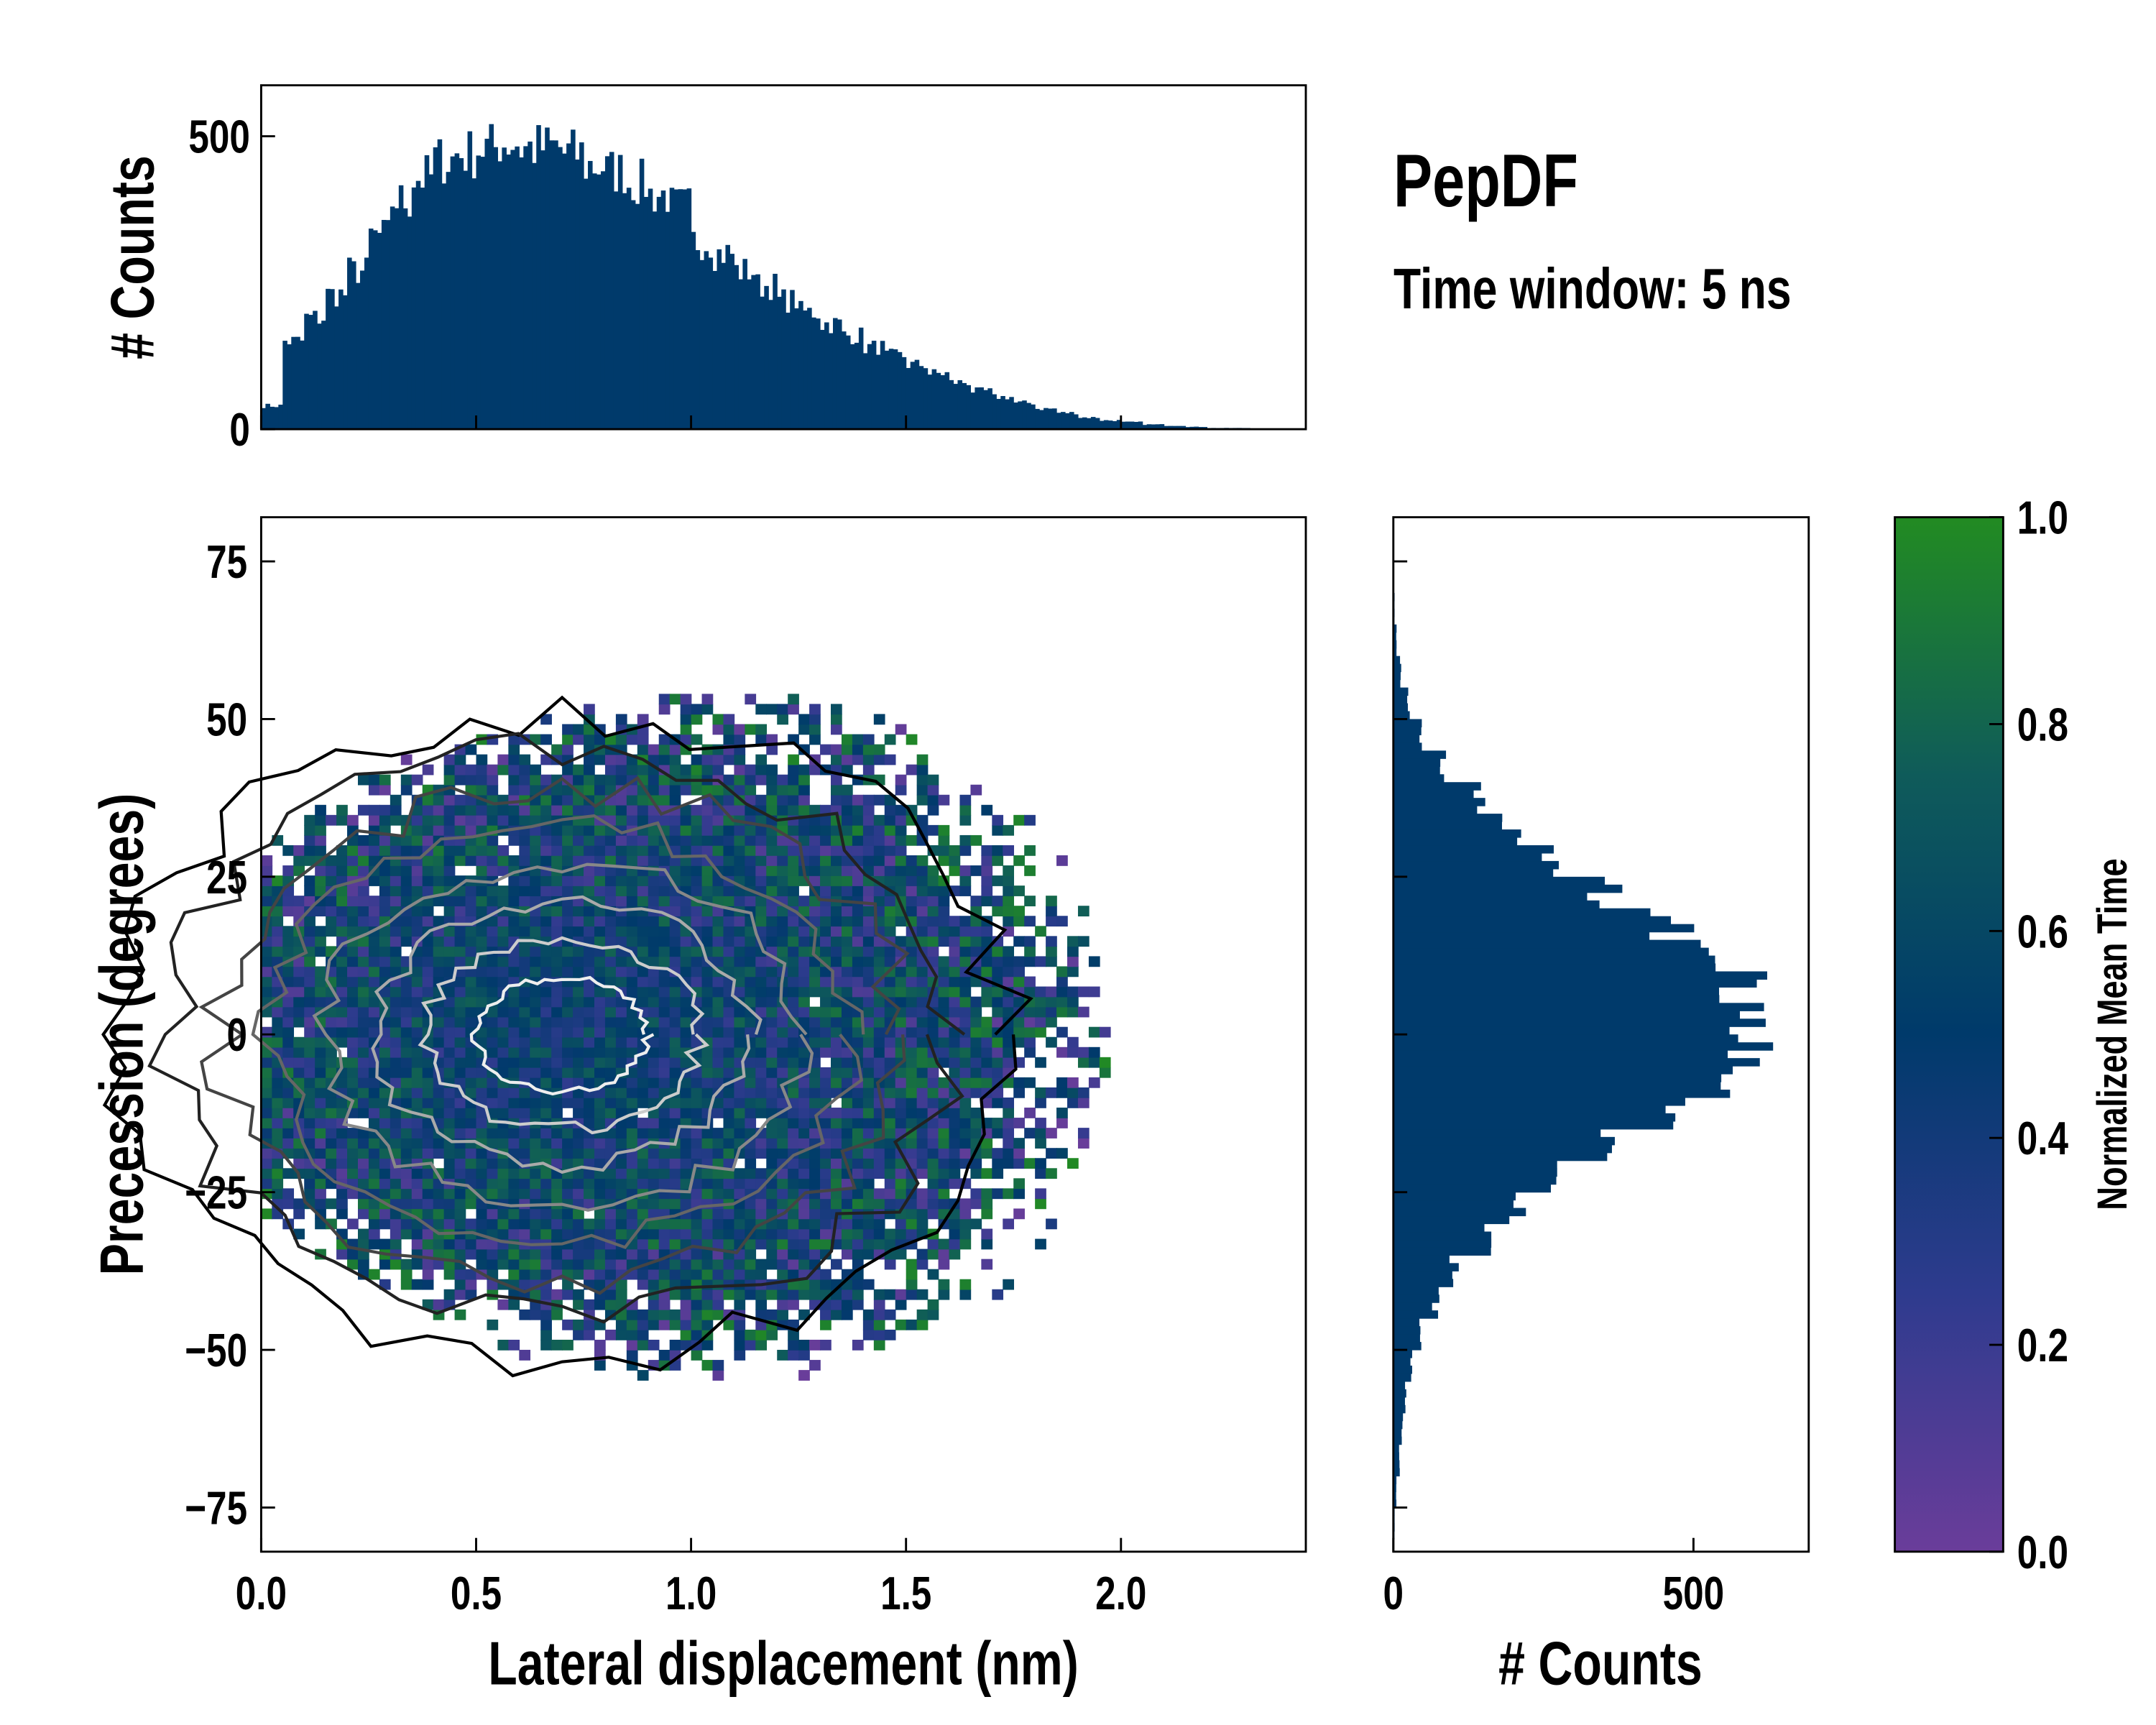 This screenshot has height=1725, width=2156. Describe the element at coordinates (905, 1593) in the screenshot. I see `x-tick-label: 1.5` at that location.